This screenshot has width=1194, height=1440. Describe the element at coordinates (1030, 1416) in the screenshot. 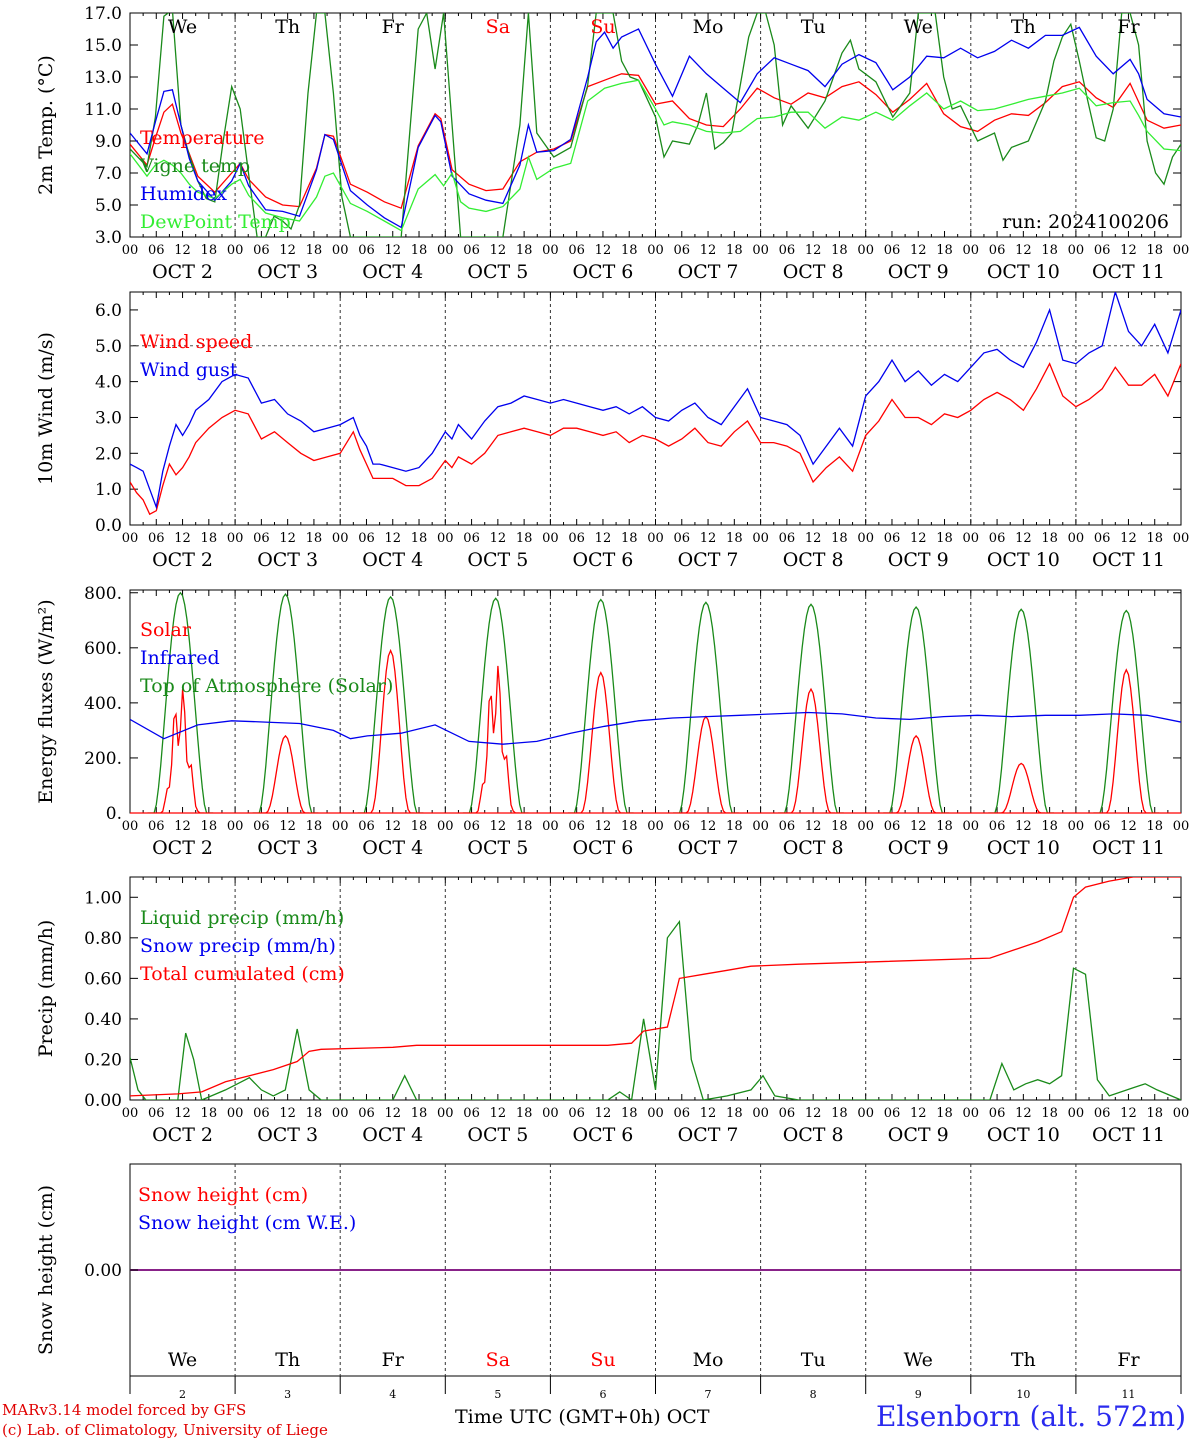

I see `site-name: Elsenborn (alt. 572m)` at that location.